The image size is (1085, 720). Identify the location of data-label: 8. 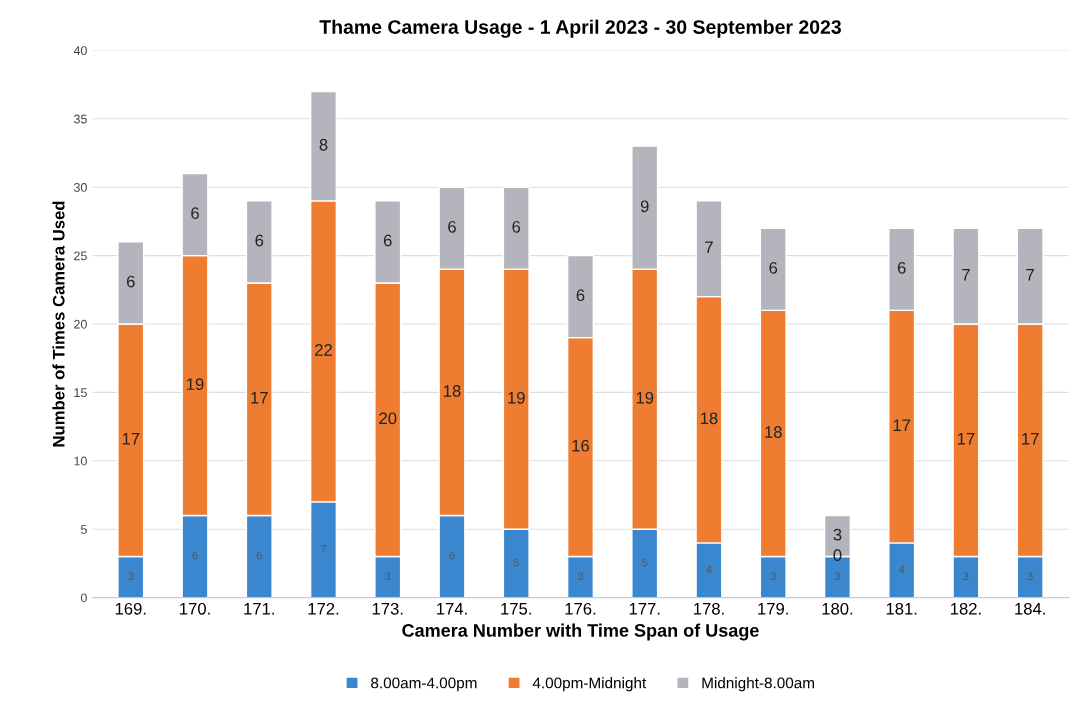
(323, 144).